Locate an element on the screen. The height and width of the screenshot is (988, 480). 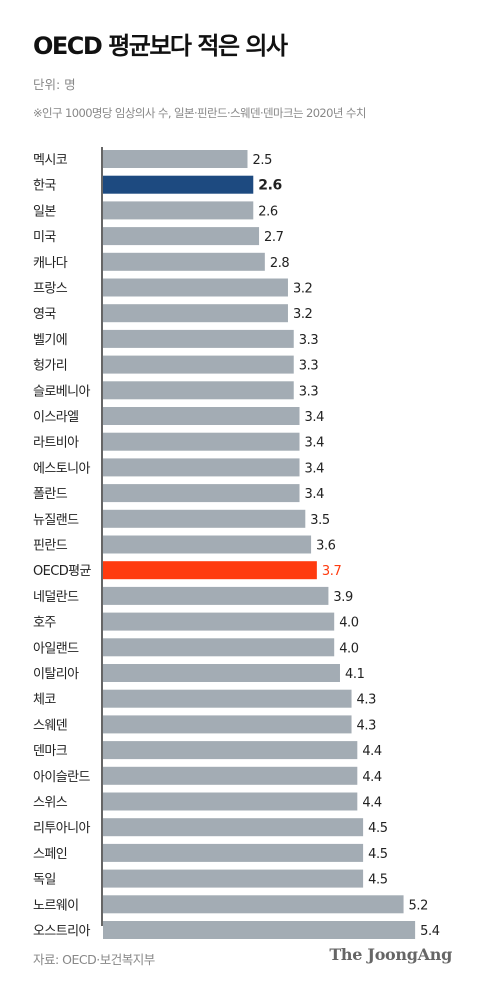
category-label: 폴란드 is located at coordinates (50, 494).